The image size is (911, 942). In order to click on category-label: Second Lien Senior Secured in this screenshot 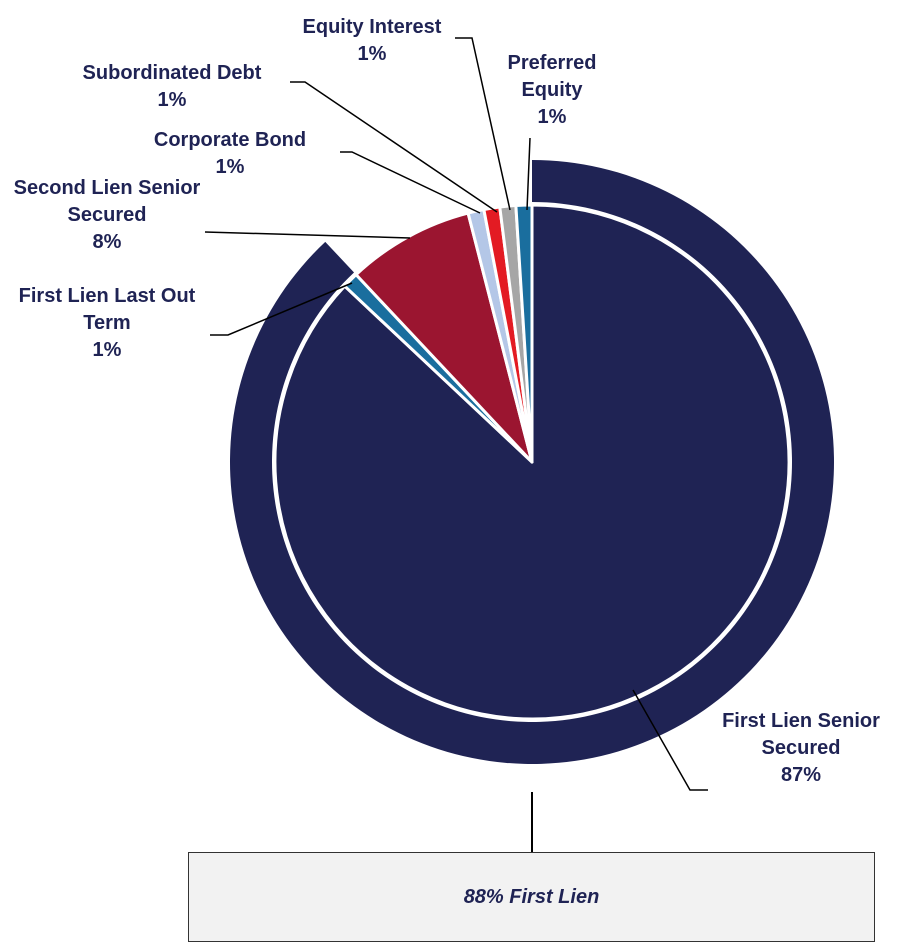, I will do `click(107, 201)`.